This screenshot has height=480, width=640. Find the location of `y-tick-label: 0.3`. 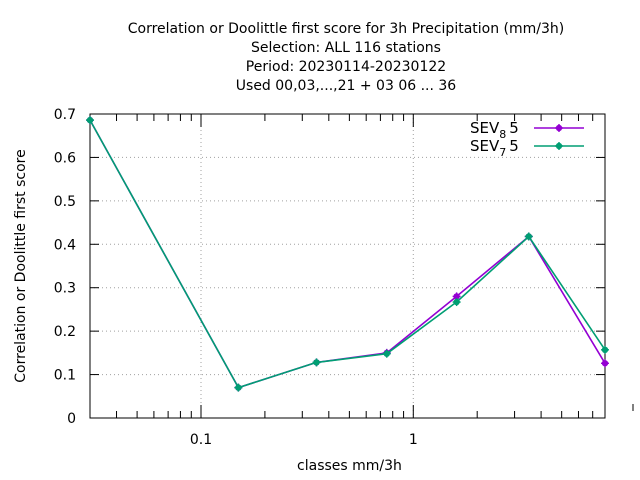

y-tick-label: 0.3 is located at coordinates (65, 289).